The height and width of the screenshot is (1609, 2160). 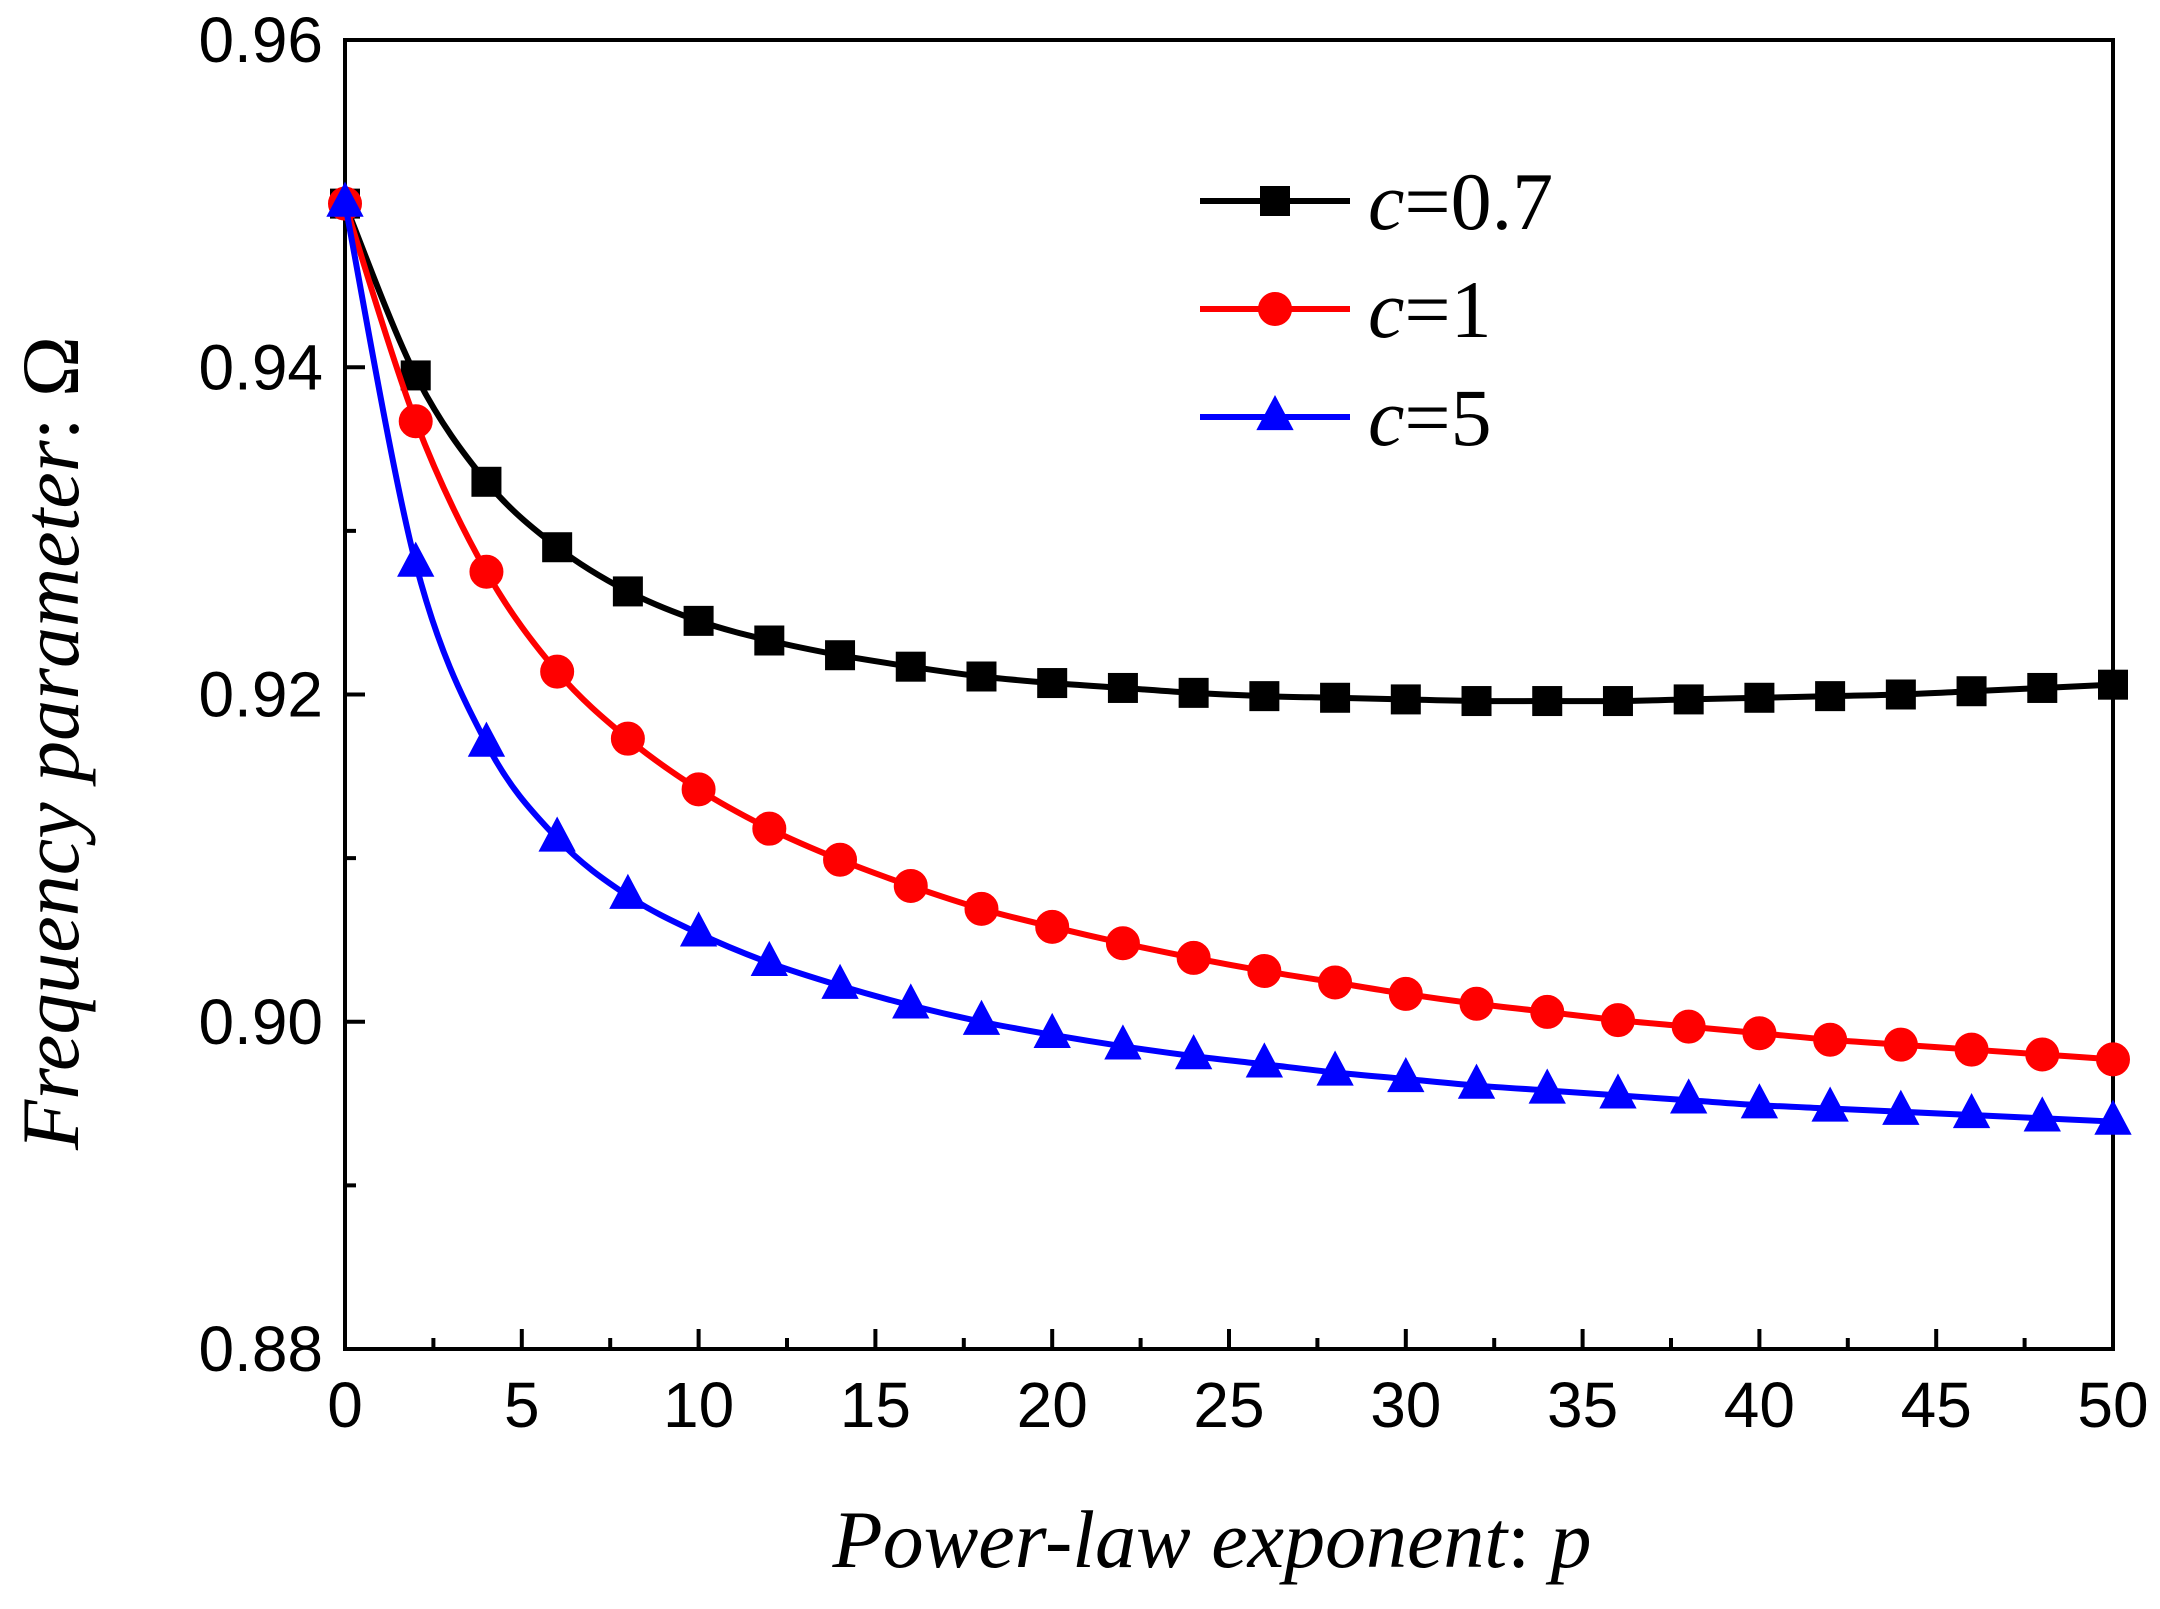 I want to click on x-tick-label: 35, so click(x=1582, y=1405).